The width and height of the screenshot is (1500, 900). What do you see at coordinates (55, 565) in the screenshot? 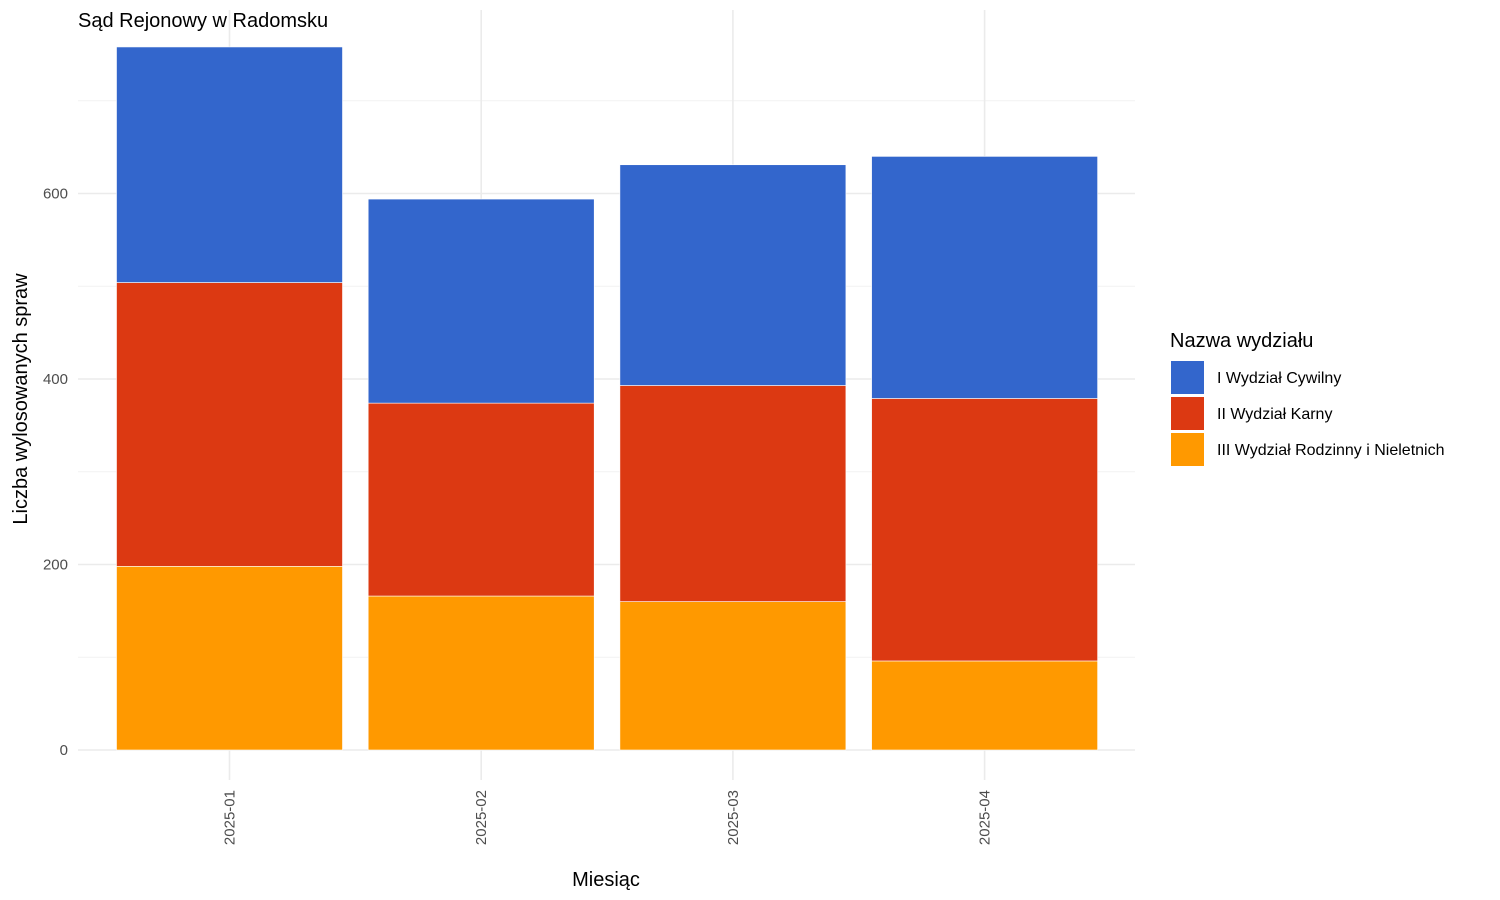
I see `y-tick-label: 200` at bounding box center [55, 565].